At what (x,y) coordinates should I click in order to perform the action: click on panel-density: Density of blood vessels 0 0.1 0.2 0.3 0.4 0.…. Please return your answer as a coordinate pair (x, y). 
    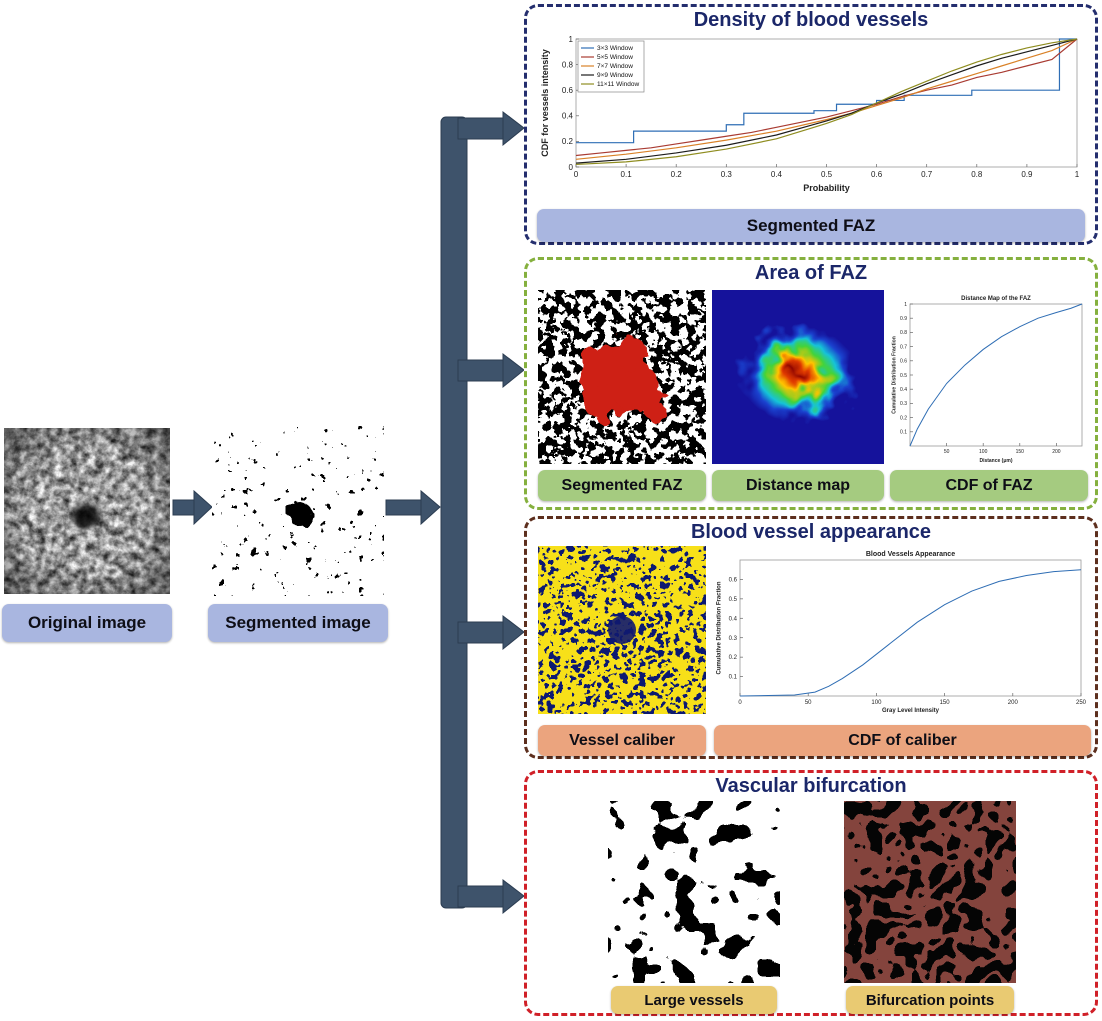
    Looking at the image, I should click on (811, 124).